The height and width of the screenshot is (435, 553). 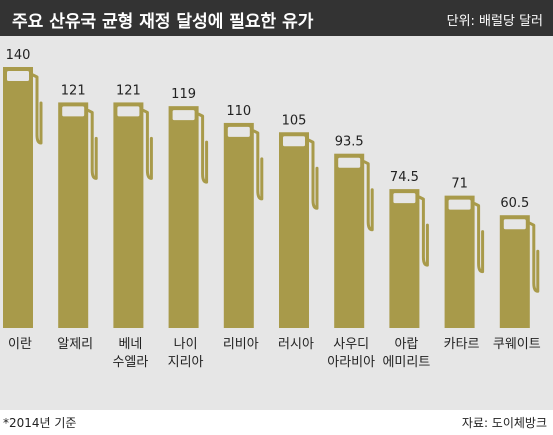 I want to click on category-label: 카타르, so click(x=462, y=344).